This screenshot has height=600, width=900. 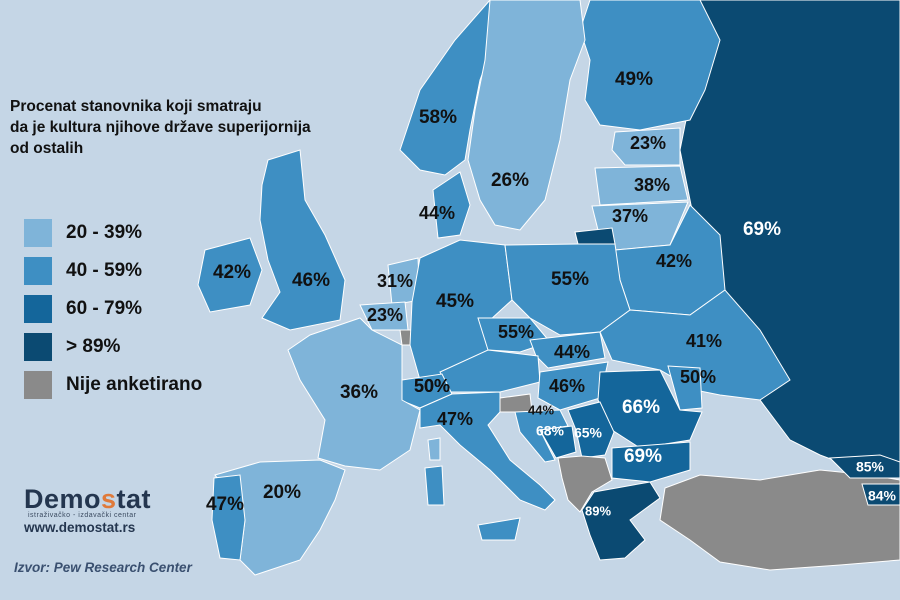 I want to click on country-value-bosnia-and-herzegovina: 68%, so click(x=550, y=431).